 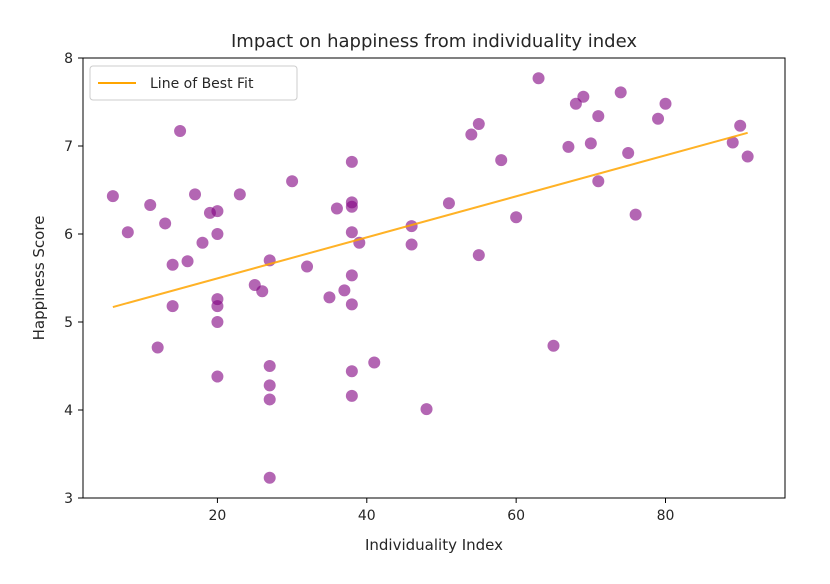 I want to click on legend: Line of Best Fit, so click(x=193, y=83).